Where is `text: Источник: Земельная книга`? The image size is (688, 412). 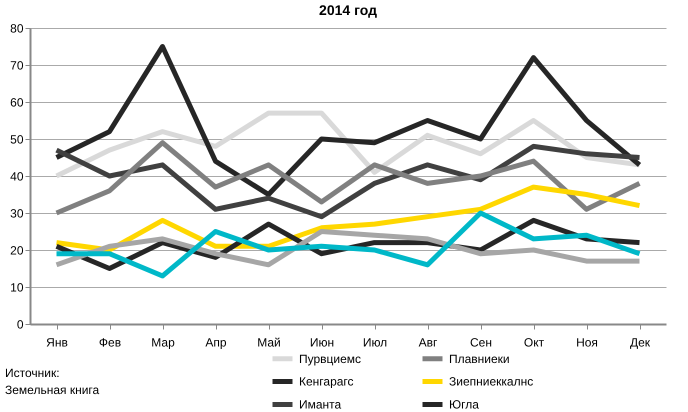
text: Источник: Земельная книга is located at coordinates (52, 381).